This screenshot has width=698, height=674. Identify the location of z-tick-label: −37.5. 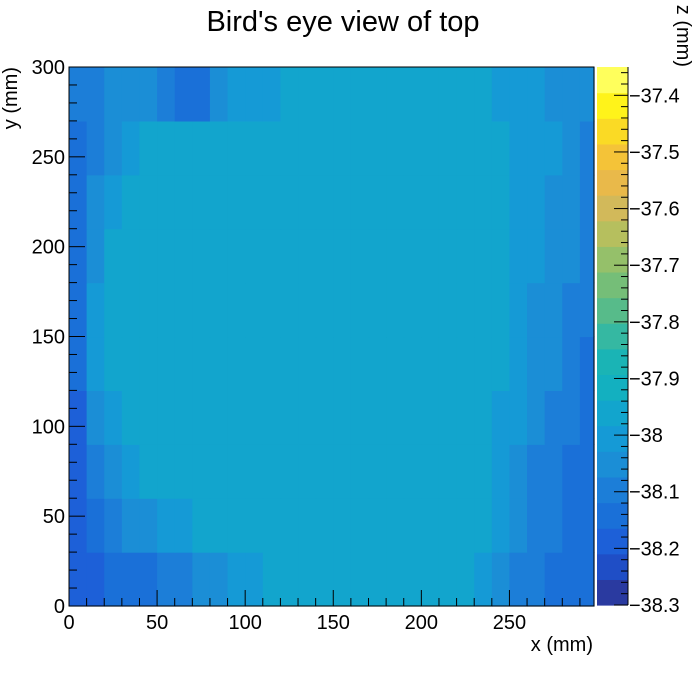
(654, 153).